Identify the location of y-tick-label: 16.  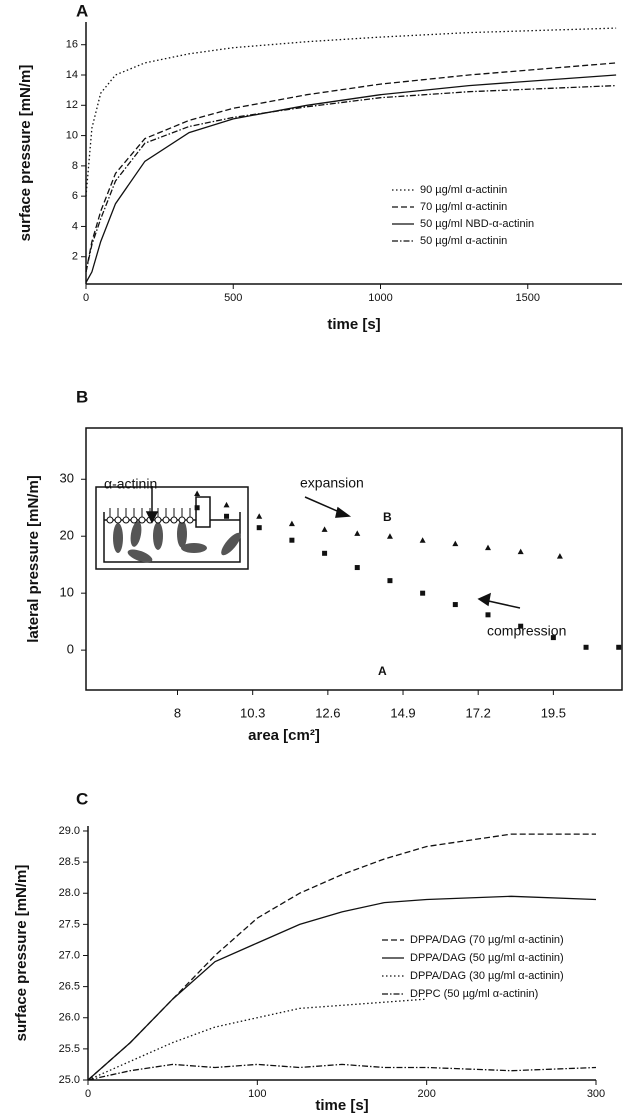
(72, 45).